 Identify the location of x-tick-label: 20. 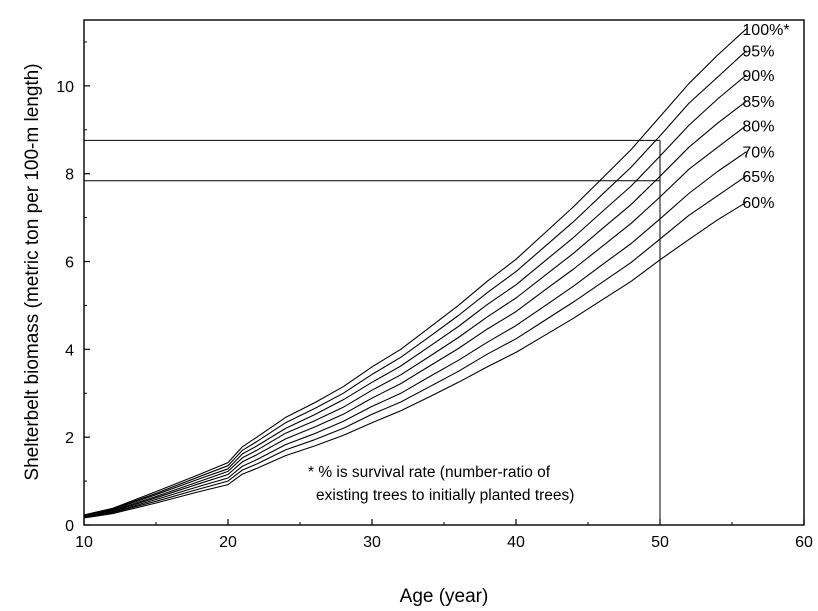
(228, 542).